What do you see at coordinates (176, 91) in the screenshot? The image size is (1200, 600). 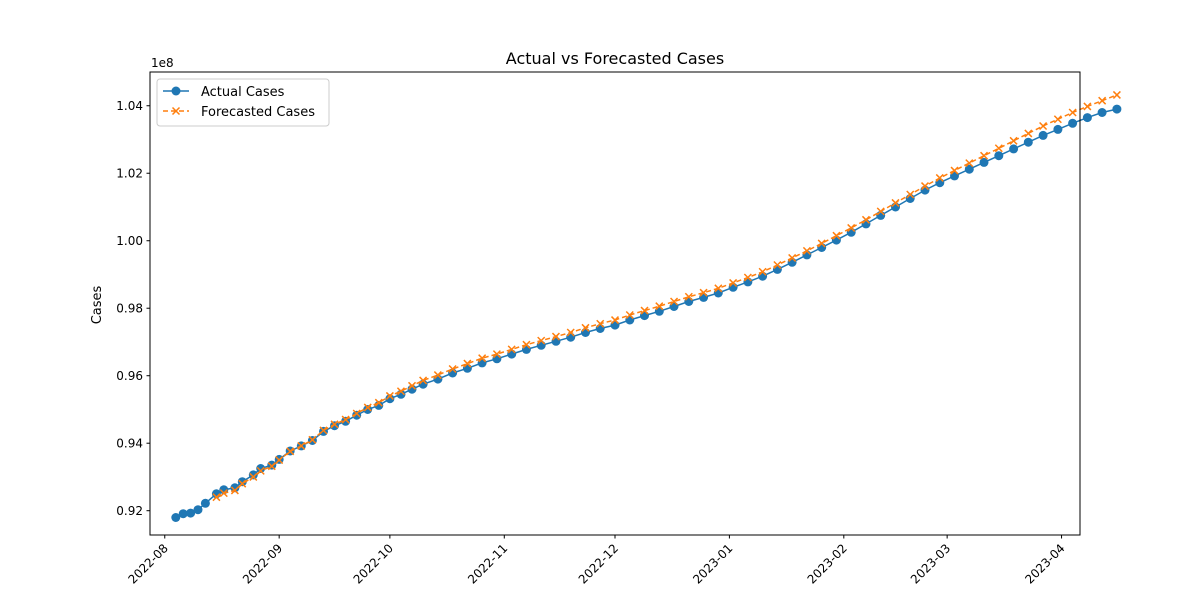 I see `legend-actual-marker` at bounding box center [176, 91].